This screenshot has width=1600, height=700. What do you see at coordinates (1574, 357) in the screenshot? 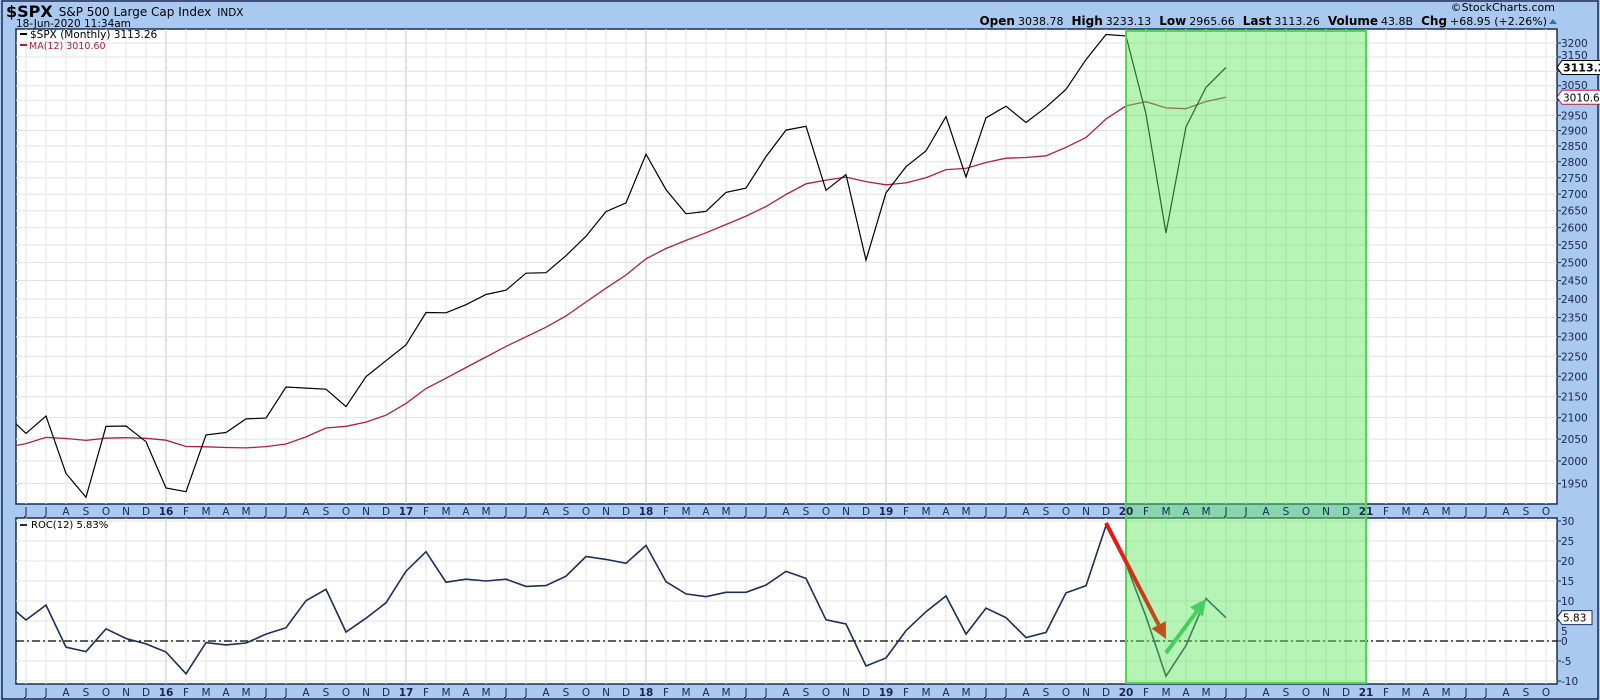
I see `y-tick-label: 2250` at bounding box center [1574, 357].